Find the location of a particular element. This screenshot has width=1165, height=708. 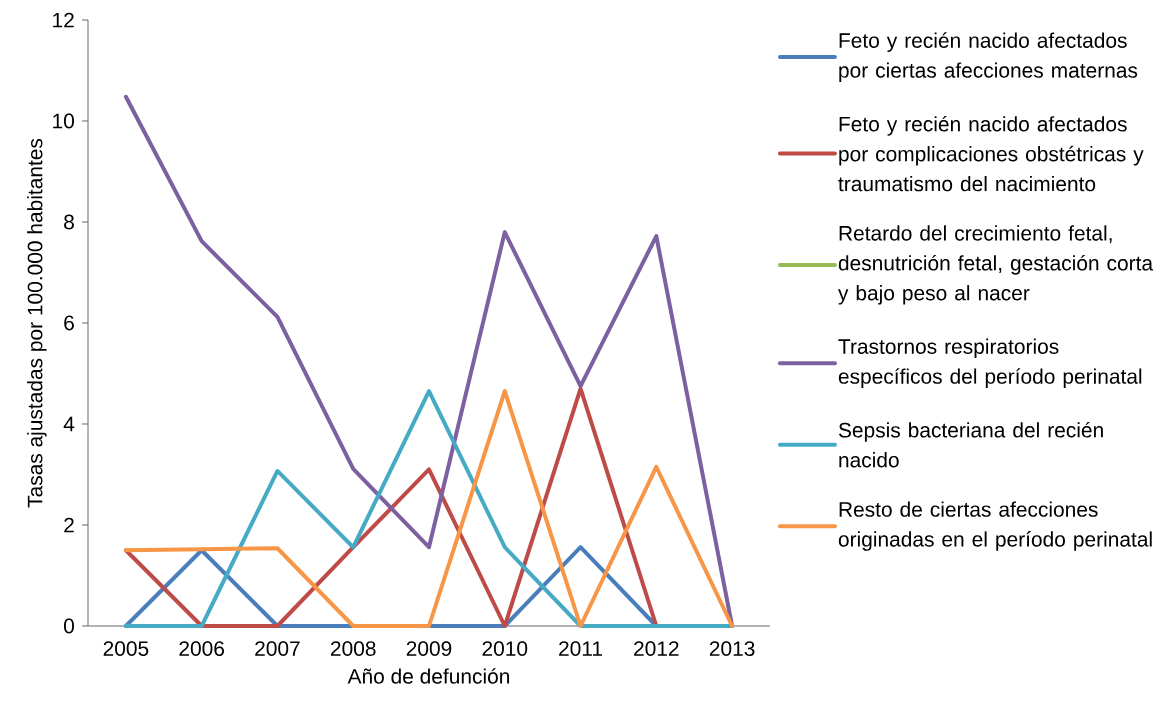

x-tick-label: 2013 is located at coordinates (732, 648).